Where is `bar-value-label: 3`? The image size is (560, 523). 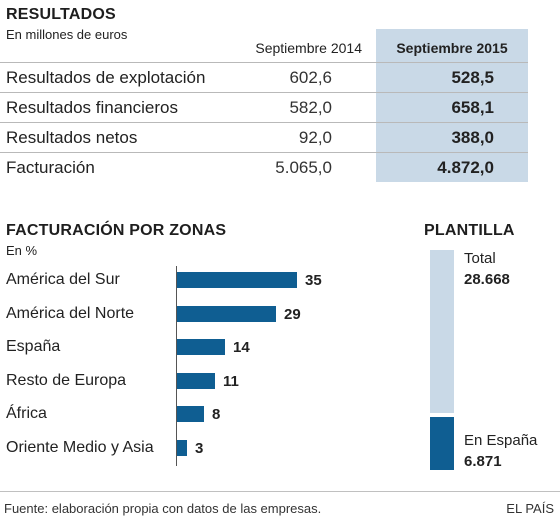 bar-value-label: 3 is located at coordinates (199, 448).